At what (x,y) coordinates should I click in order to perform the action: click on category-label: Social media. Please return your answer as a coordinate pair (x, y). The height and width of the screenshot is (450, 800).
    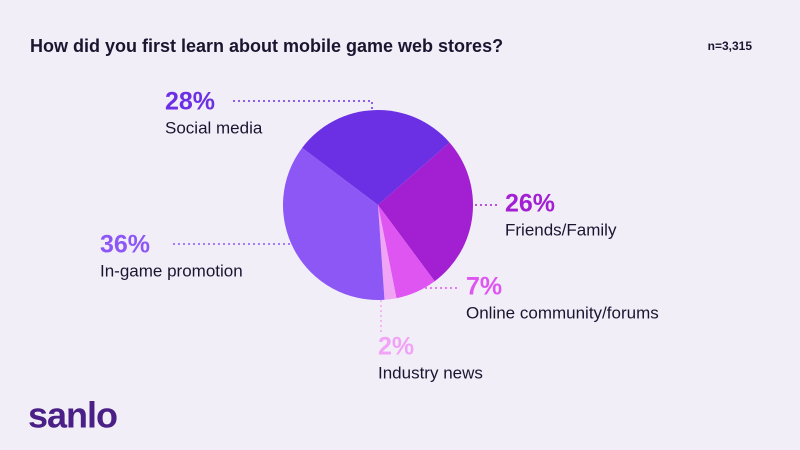
    Looking at the image, I should click on (214, 127).